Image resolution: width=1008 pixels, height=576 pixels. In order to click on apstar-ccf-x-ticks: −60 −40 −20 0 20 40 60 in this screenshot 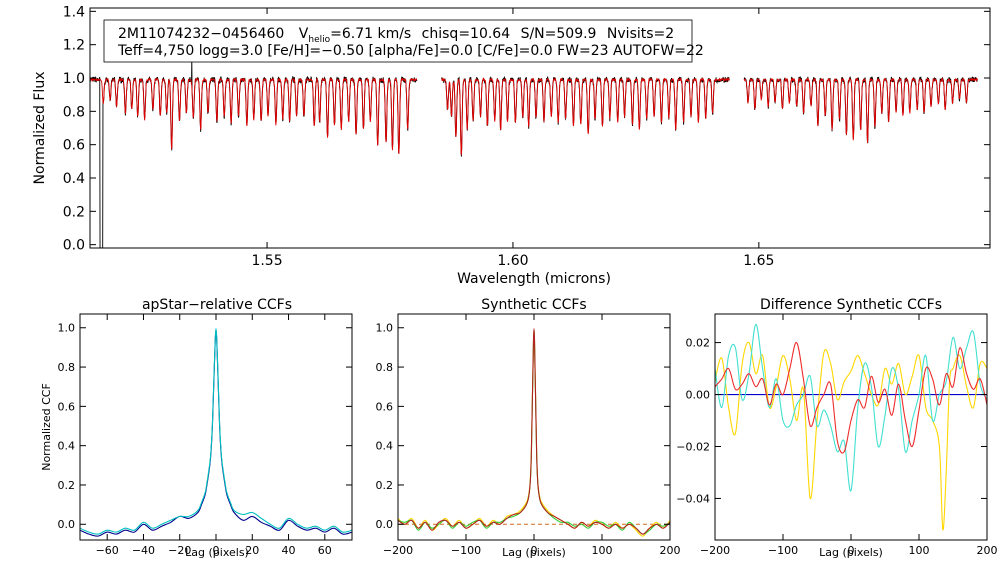, I will do `click(214, 435)`.